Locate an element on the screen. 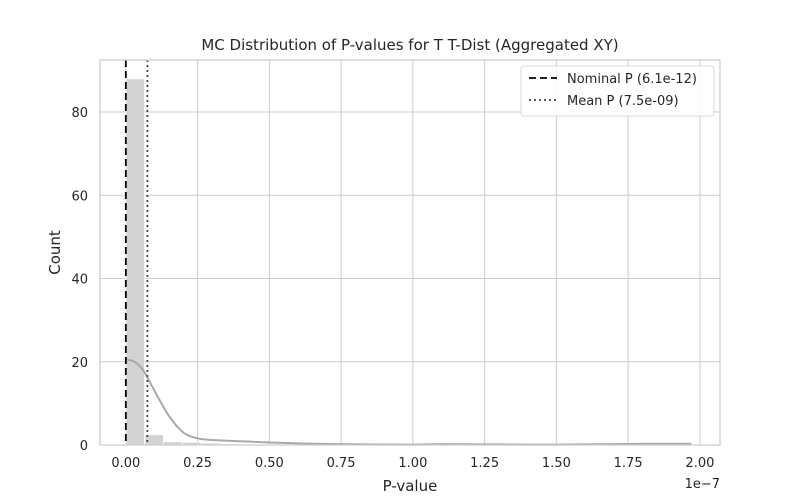  legend: Nominal P (6.1e-12) Mean P (7.5e-09) is located at coordinates (617, 91).